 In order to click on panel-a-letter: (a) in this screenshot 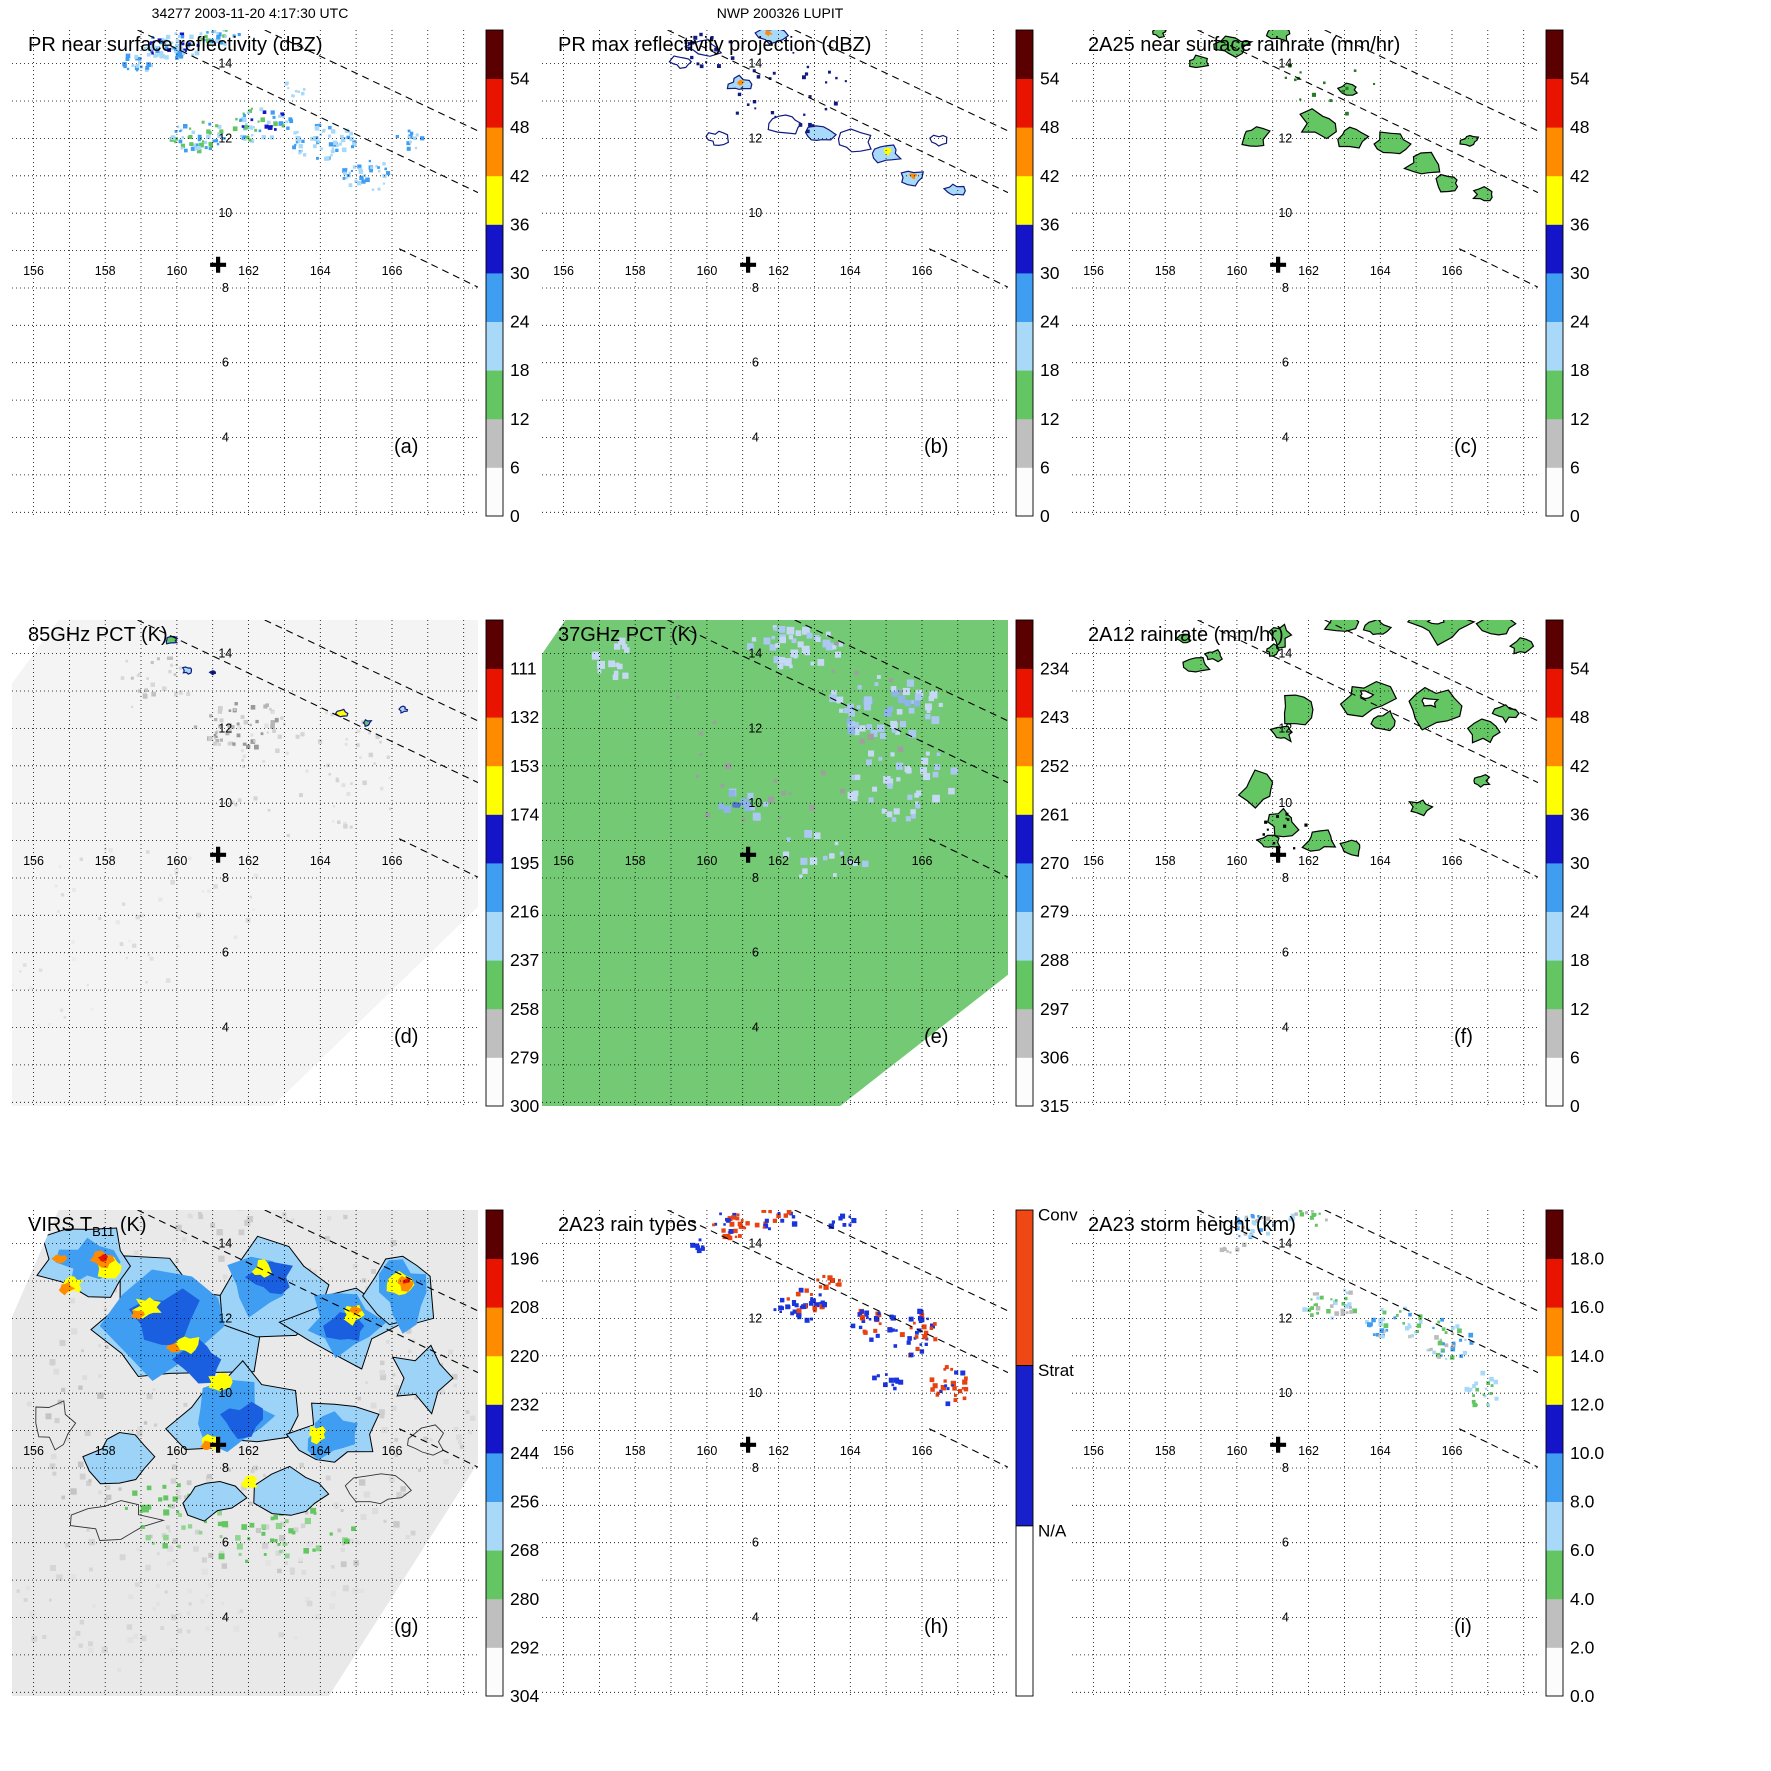, I will do `click(406, 447)`.